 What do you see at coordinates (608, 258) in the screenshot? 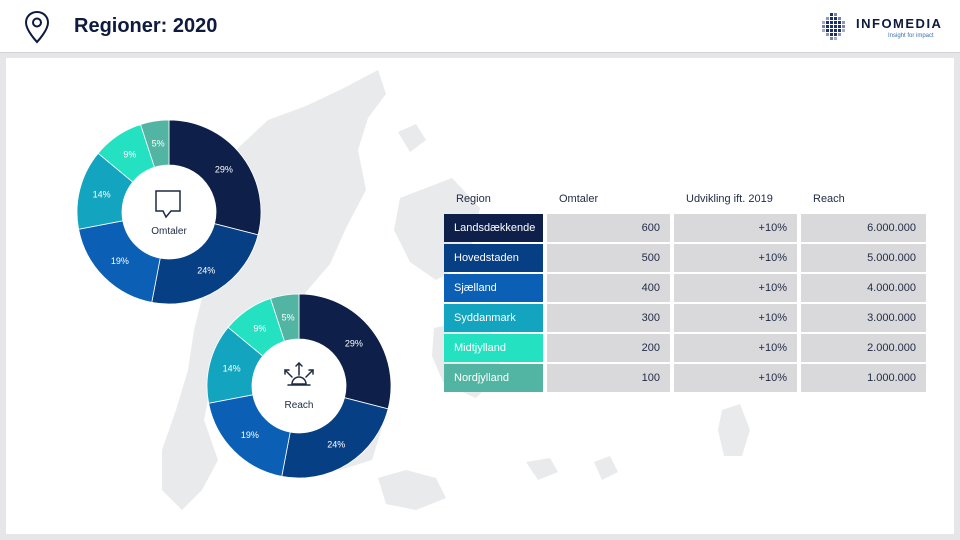
I see `table-omtaler-cell: 500` at bounding box center [608, 258].